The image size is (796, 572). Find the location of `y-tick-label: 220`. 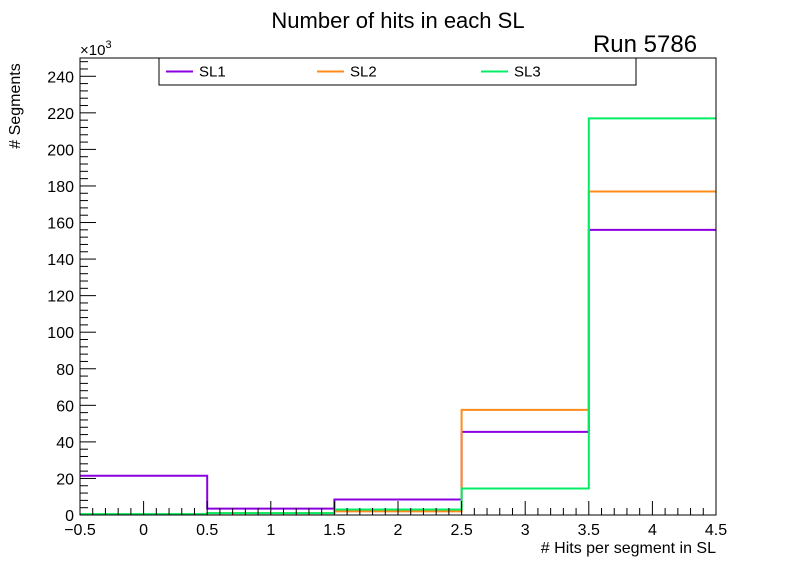

y-tick-label: 220 is located at coordinates (60, 114).